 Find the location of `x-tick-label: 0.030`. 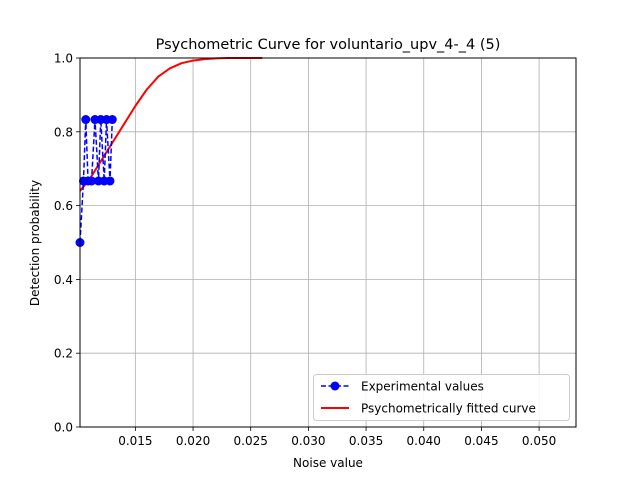

x-tick-label: 0.030 is located at coordinates (308, 441).